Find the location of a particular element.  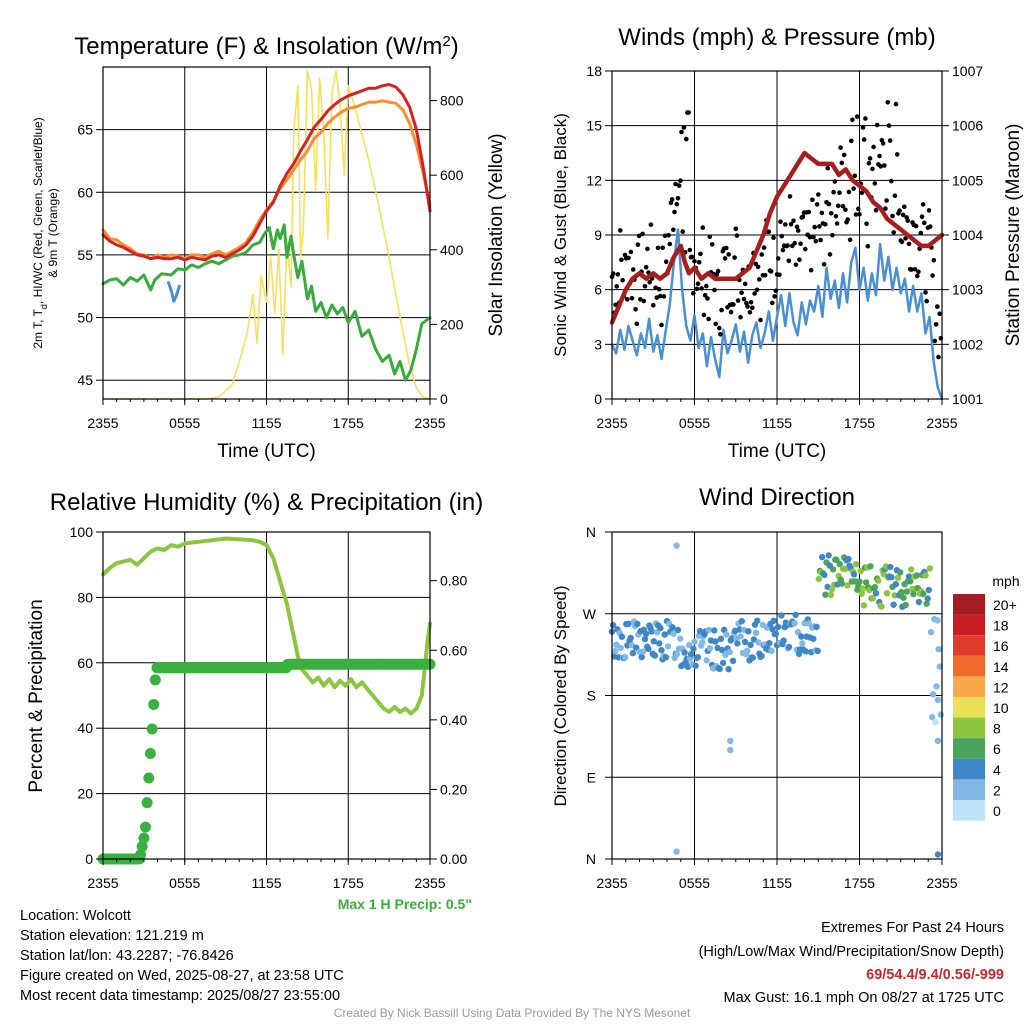

winds-ytick-label: 0 is located at coordinates (598, 399).